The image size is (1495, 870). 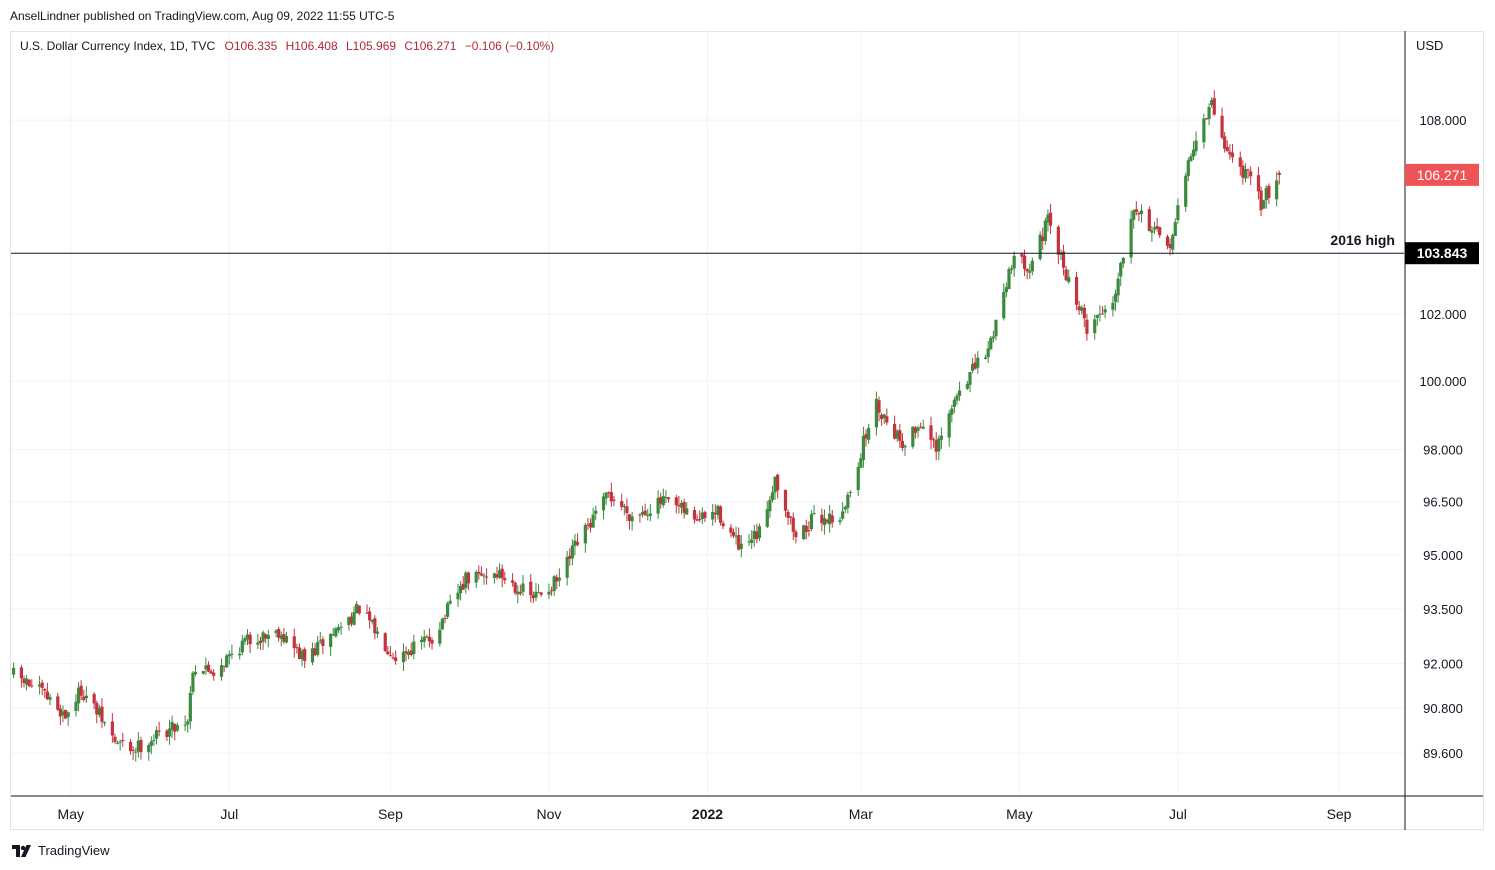 I want to click on x-tick-label: Jul, so click(x=229, y=814).